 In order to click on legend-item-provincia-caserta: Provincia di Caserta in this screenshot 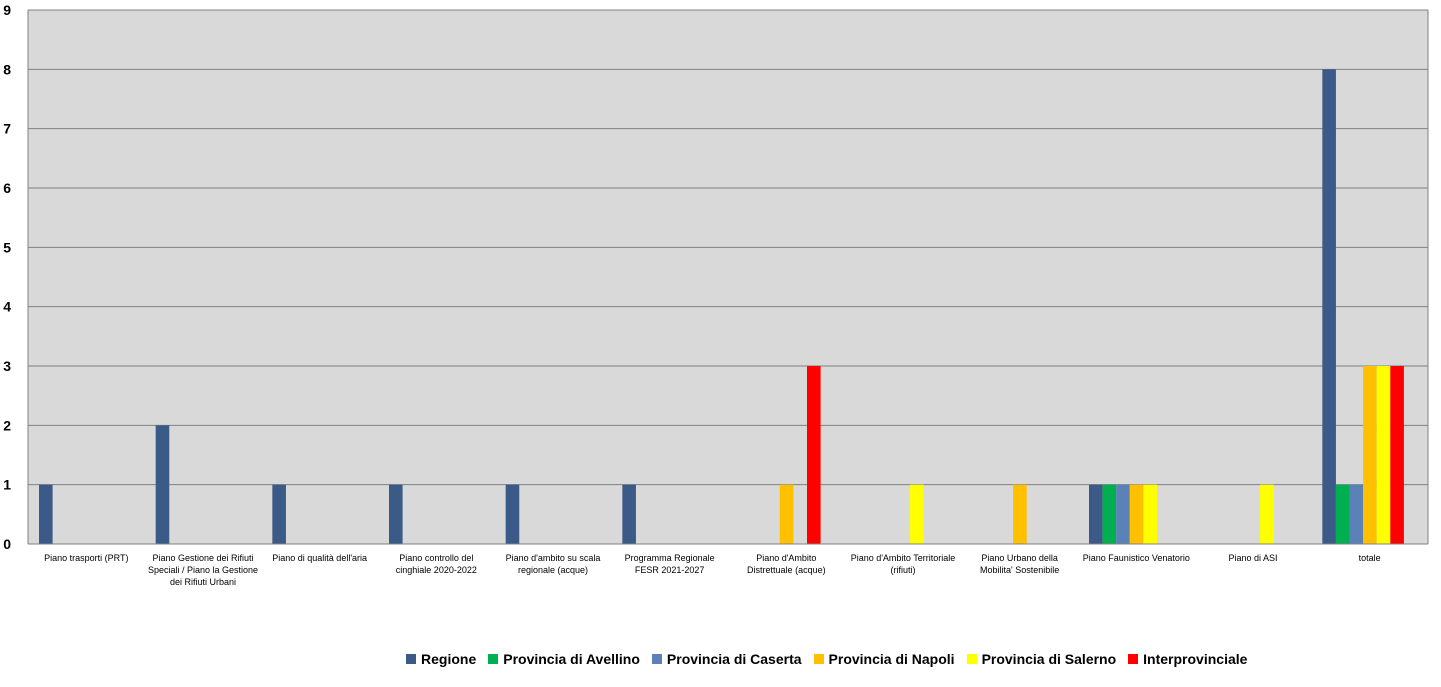, I will do `click(726, 659)`.